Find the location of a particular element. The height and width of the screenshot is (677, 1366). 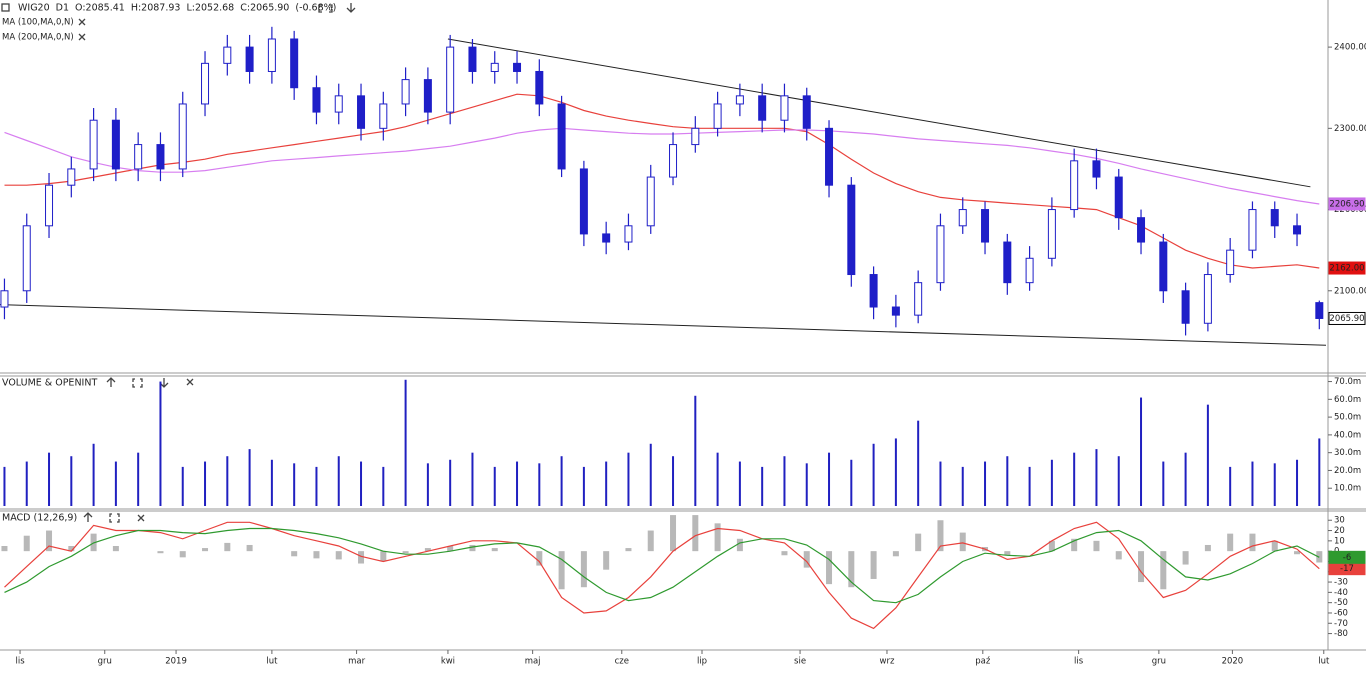

y-tick-label: -80 is located at coordinates (1341, 634).